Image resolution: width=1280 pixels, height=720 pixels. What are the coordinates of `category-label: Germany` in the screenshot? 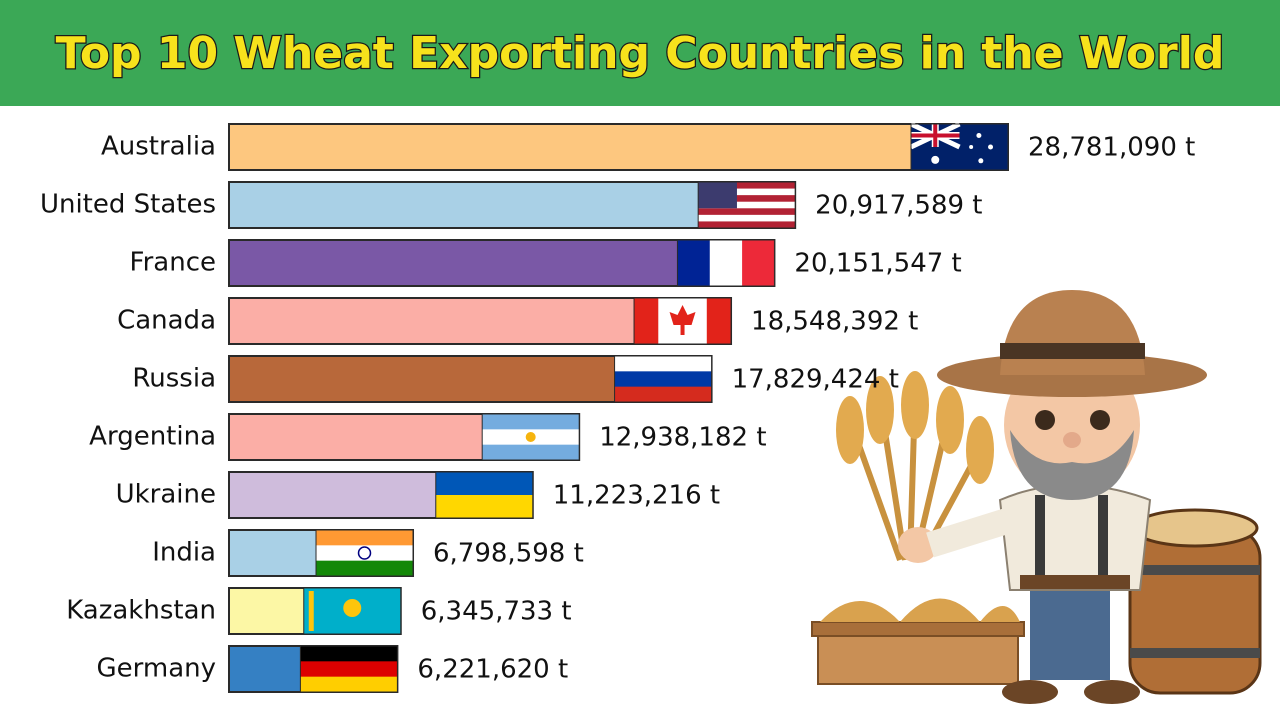 It's located at (156, 669).